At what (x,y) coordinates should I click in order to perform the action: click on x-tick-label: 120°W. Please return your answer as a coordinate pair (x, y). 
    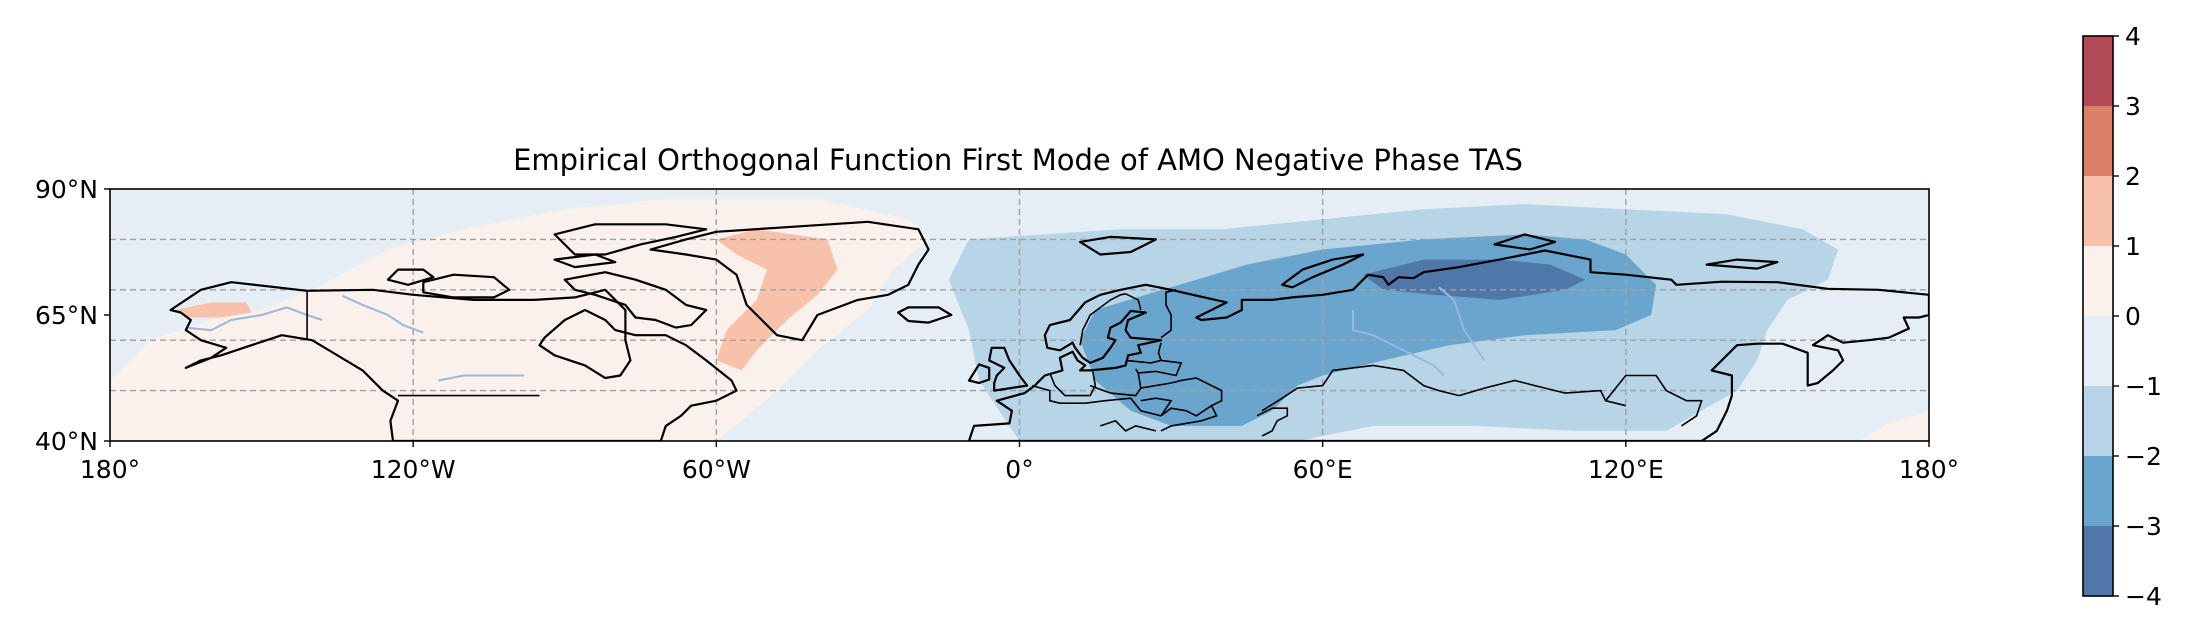
    Looking at the image, I should click on (413, 469).